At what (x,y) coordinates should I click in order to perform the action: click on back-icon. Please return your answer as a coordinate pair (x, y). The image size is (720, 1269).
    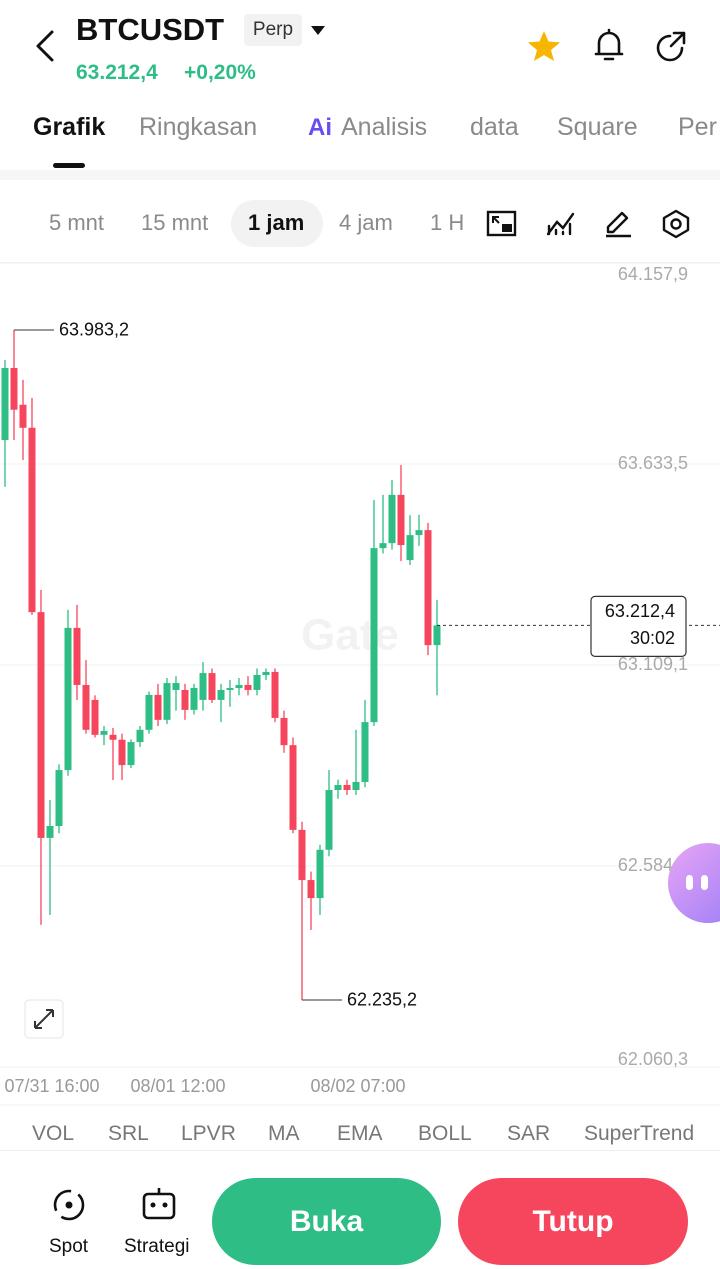
    Looking at the image, I should click on (44, 46).